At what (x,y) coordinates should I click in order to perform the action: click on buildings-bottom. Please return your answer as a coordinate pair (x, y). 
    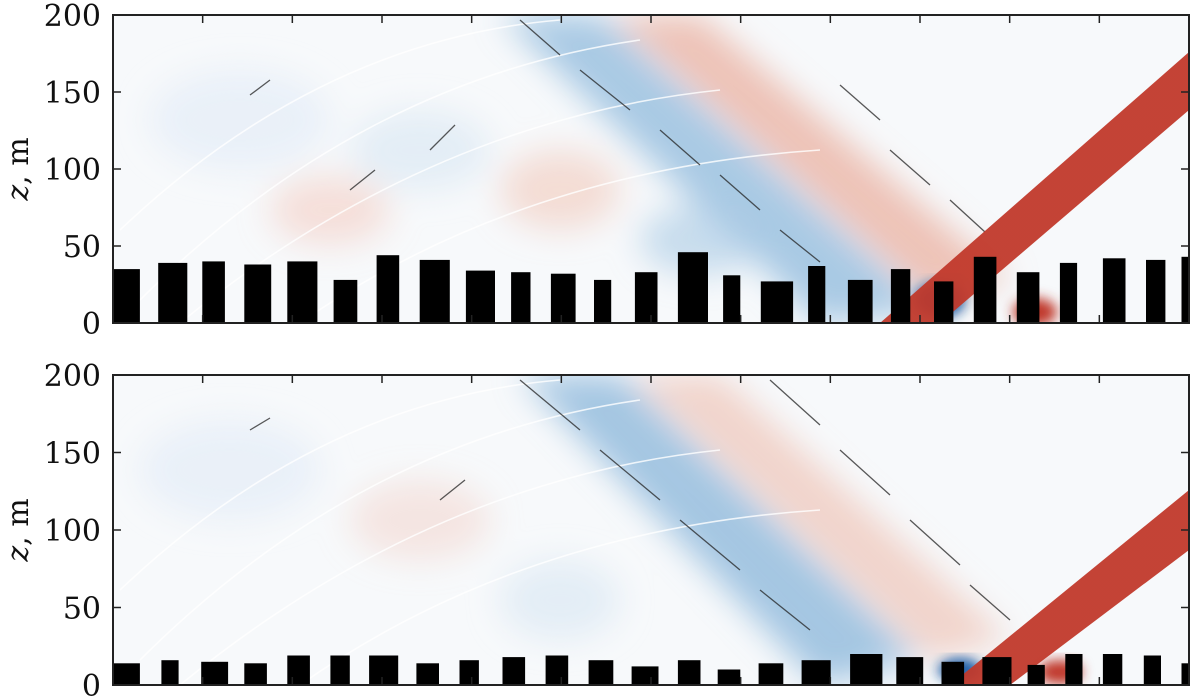
    Looking at the image, I should click on (651, 669).